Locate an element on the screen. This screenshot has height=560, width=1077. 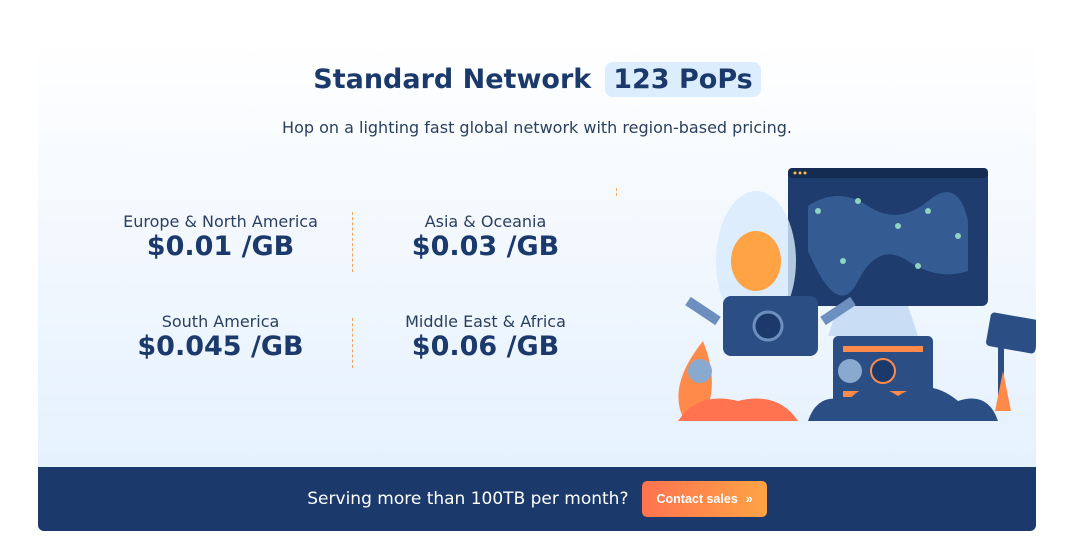
region-middle-east-africa: Middle East & Africa $0.06 /GB is located at coordinates (485, 337).